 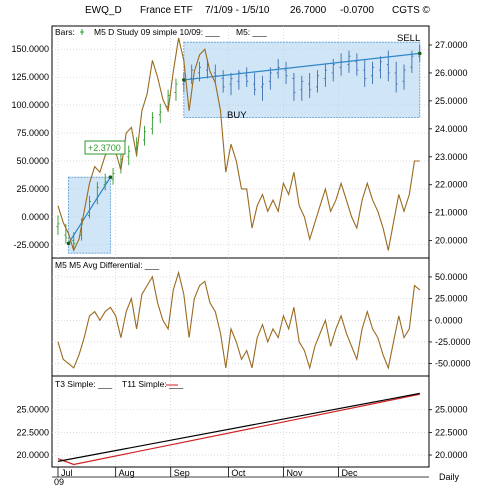 What do you see at coordinates (349, 473) in the screenshot?
I see `month-label: Dec` at bounding box center [349, 473].